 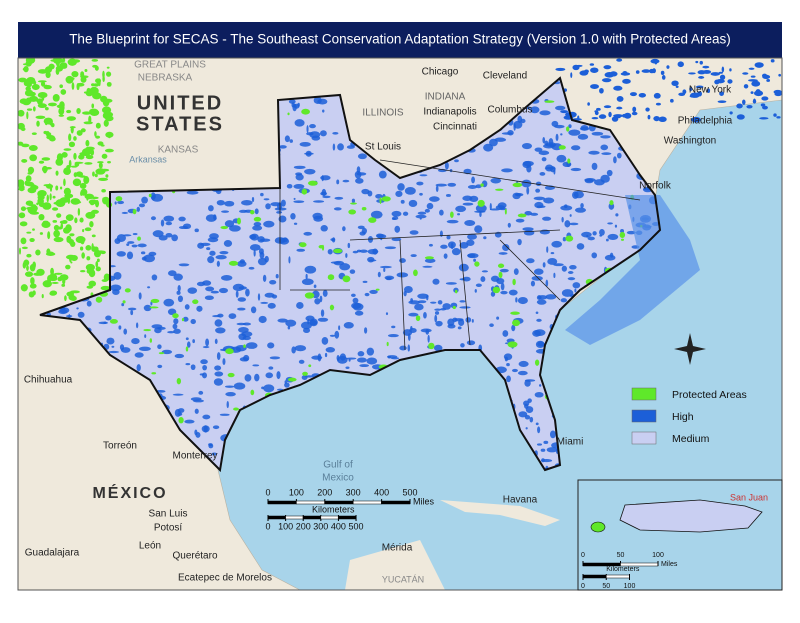 What do you see at coordinates (705, 121) in the screenshot?
I see `place-label: Philadelphia` at bounding box center [705, 121].